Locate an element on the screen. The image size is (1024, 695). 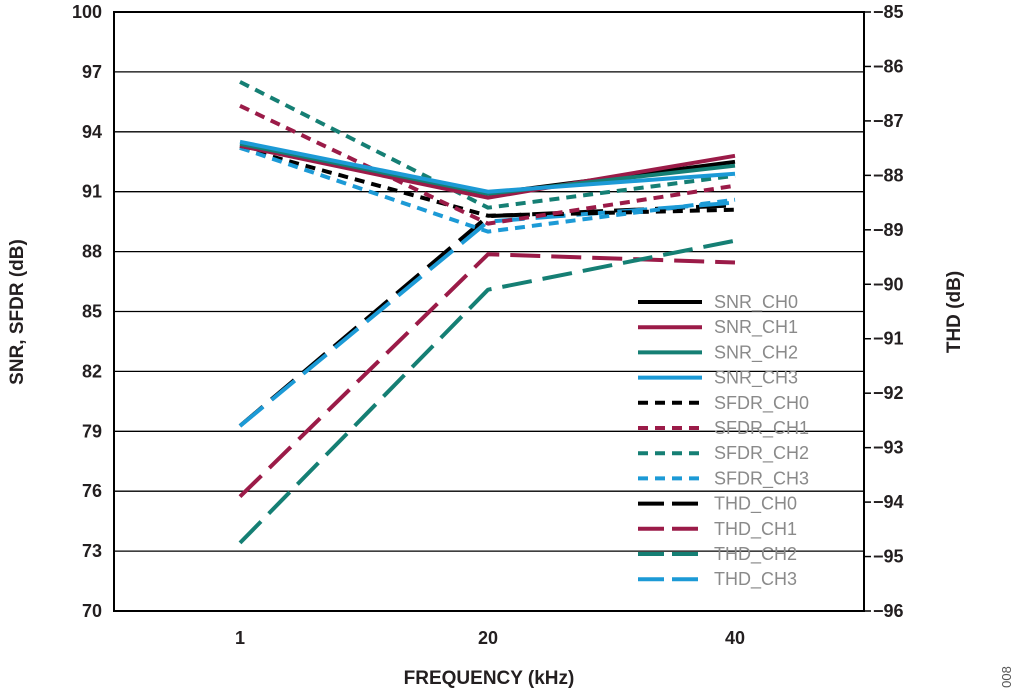
series-line-snr-ch1 is located at coordinates (487, 171).